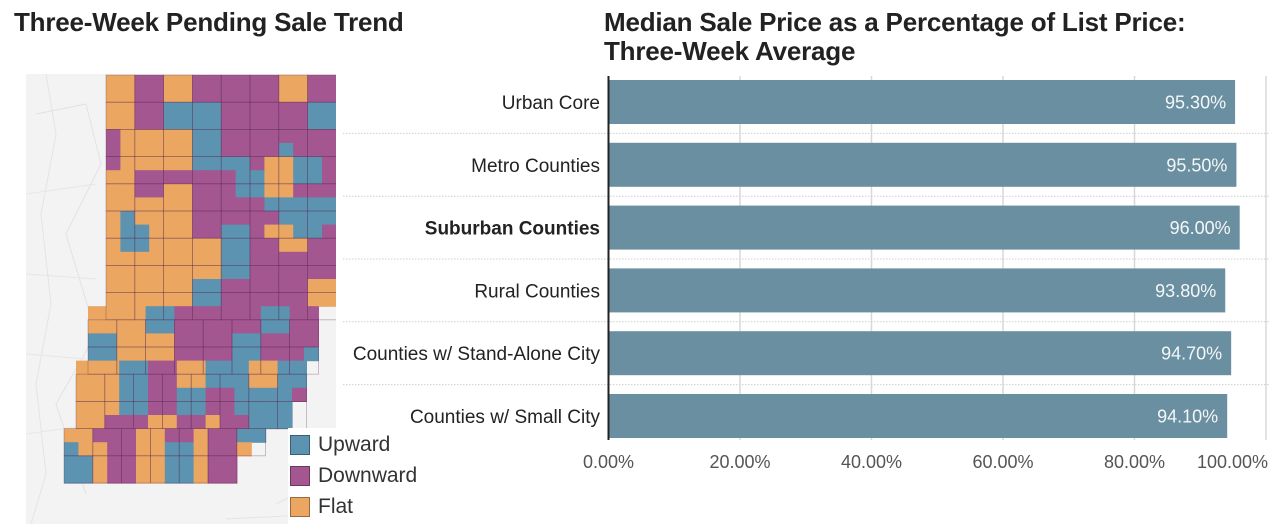  Describe the element at coordinates (871, 462) in the screenshot. I see `x-tick-label: 40.00%` at that location.